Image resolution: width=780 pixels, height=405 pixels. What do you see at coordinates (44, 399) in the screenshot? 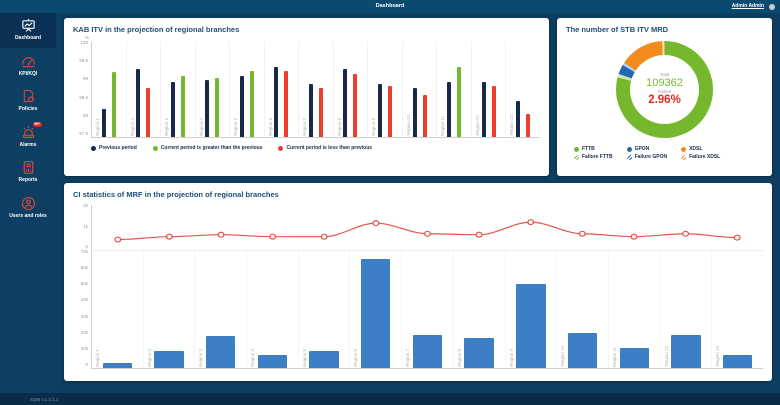
I see `app-version: SQM v.1.2.1.1` at bounding box center [44, 399].